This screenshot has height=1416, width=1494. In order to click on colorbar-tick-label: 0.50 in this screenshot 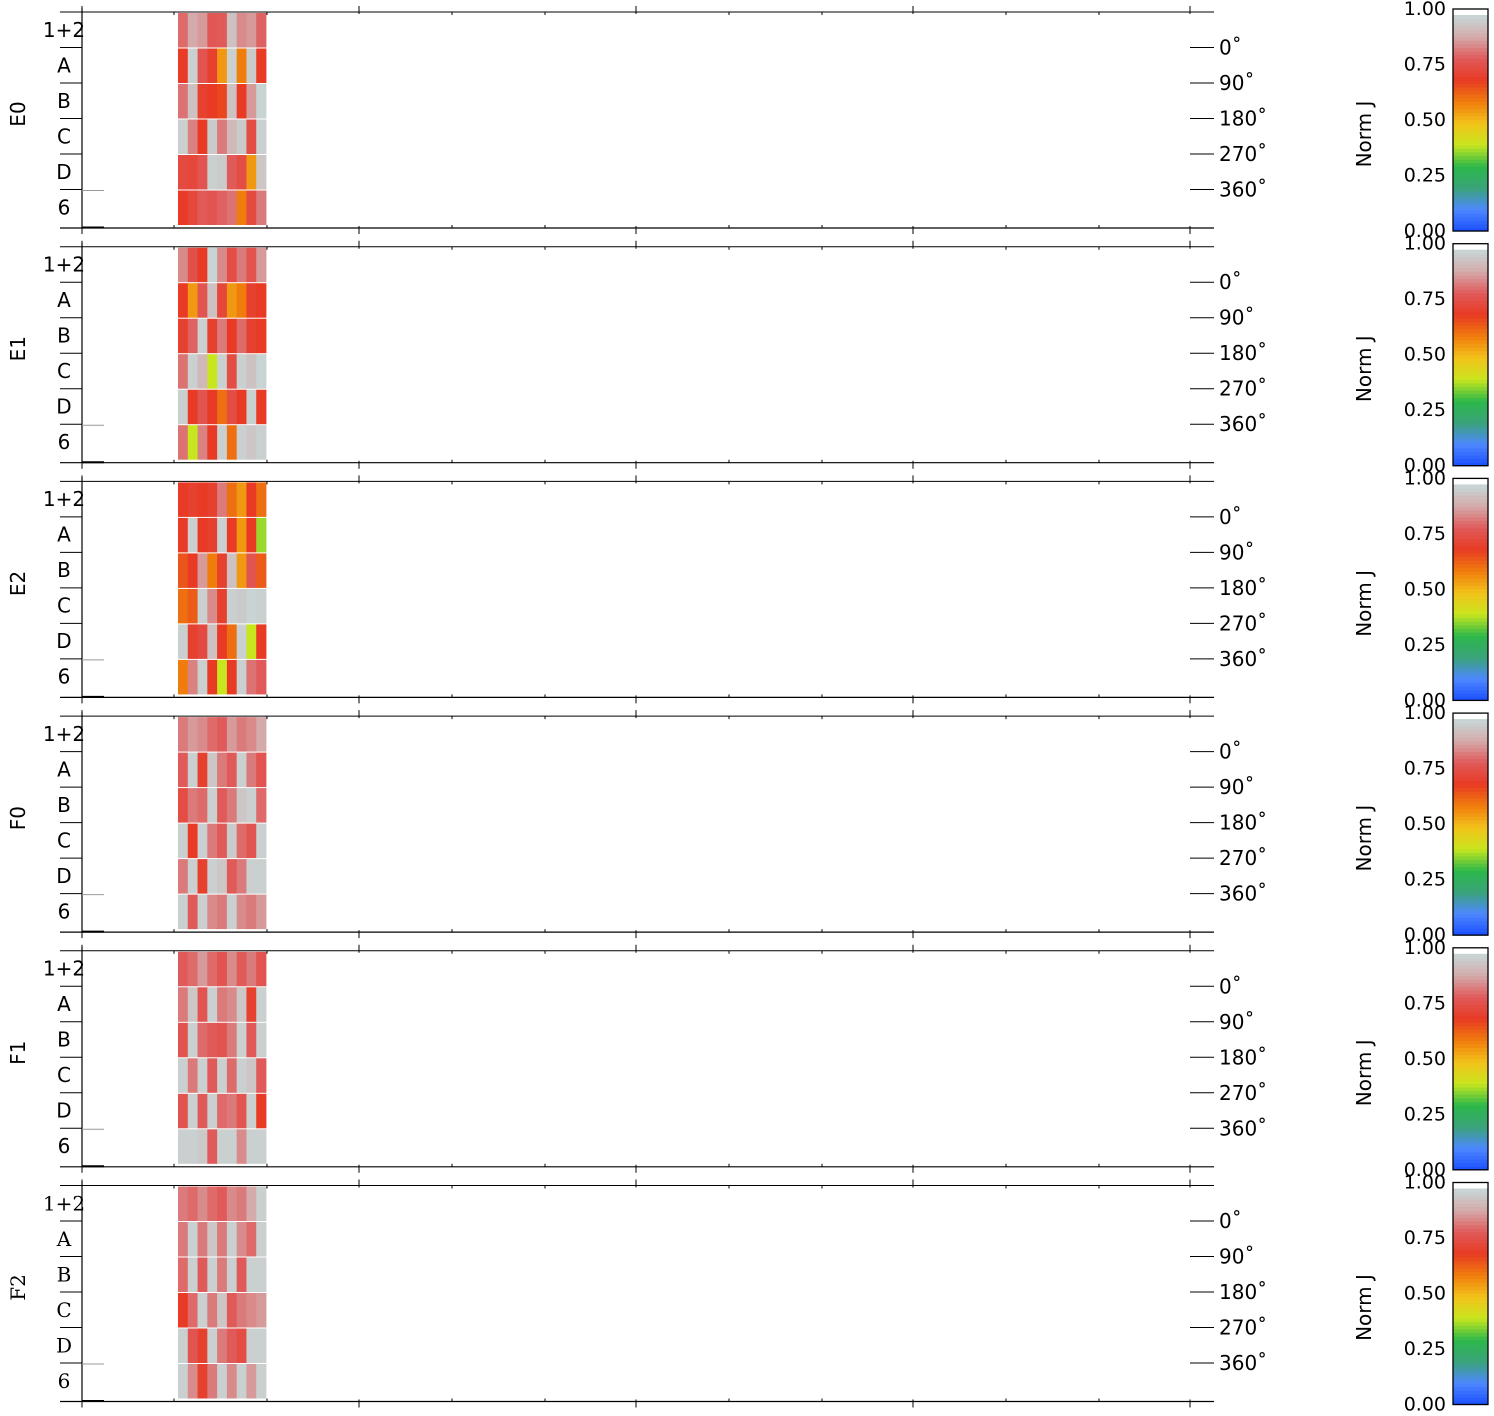, I will do `click(1425, 824)`.